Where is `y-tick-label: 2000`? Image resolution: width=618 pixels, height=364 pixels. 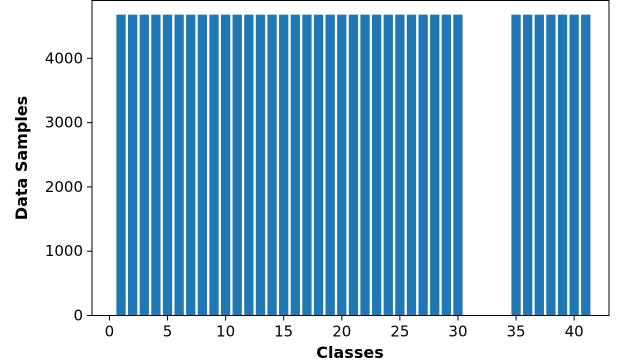 y-tick-label: 2000 is located at coordinates (64, 187).